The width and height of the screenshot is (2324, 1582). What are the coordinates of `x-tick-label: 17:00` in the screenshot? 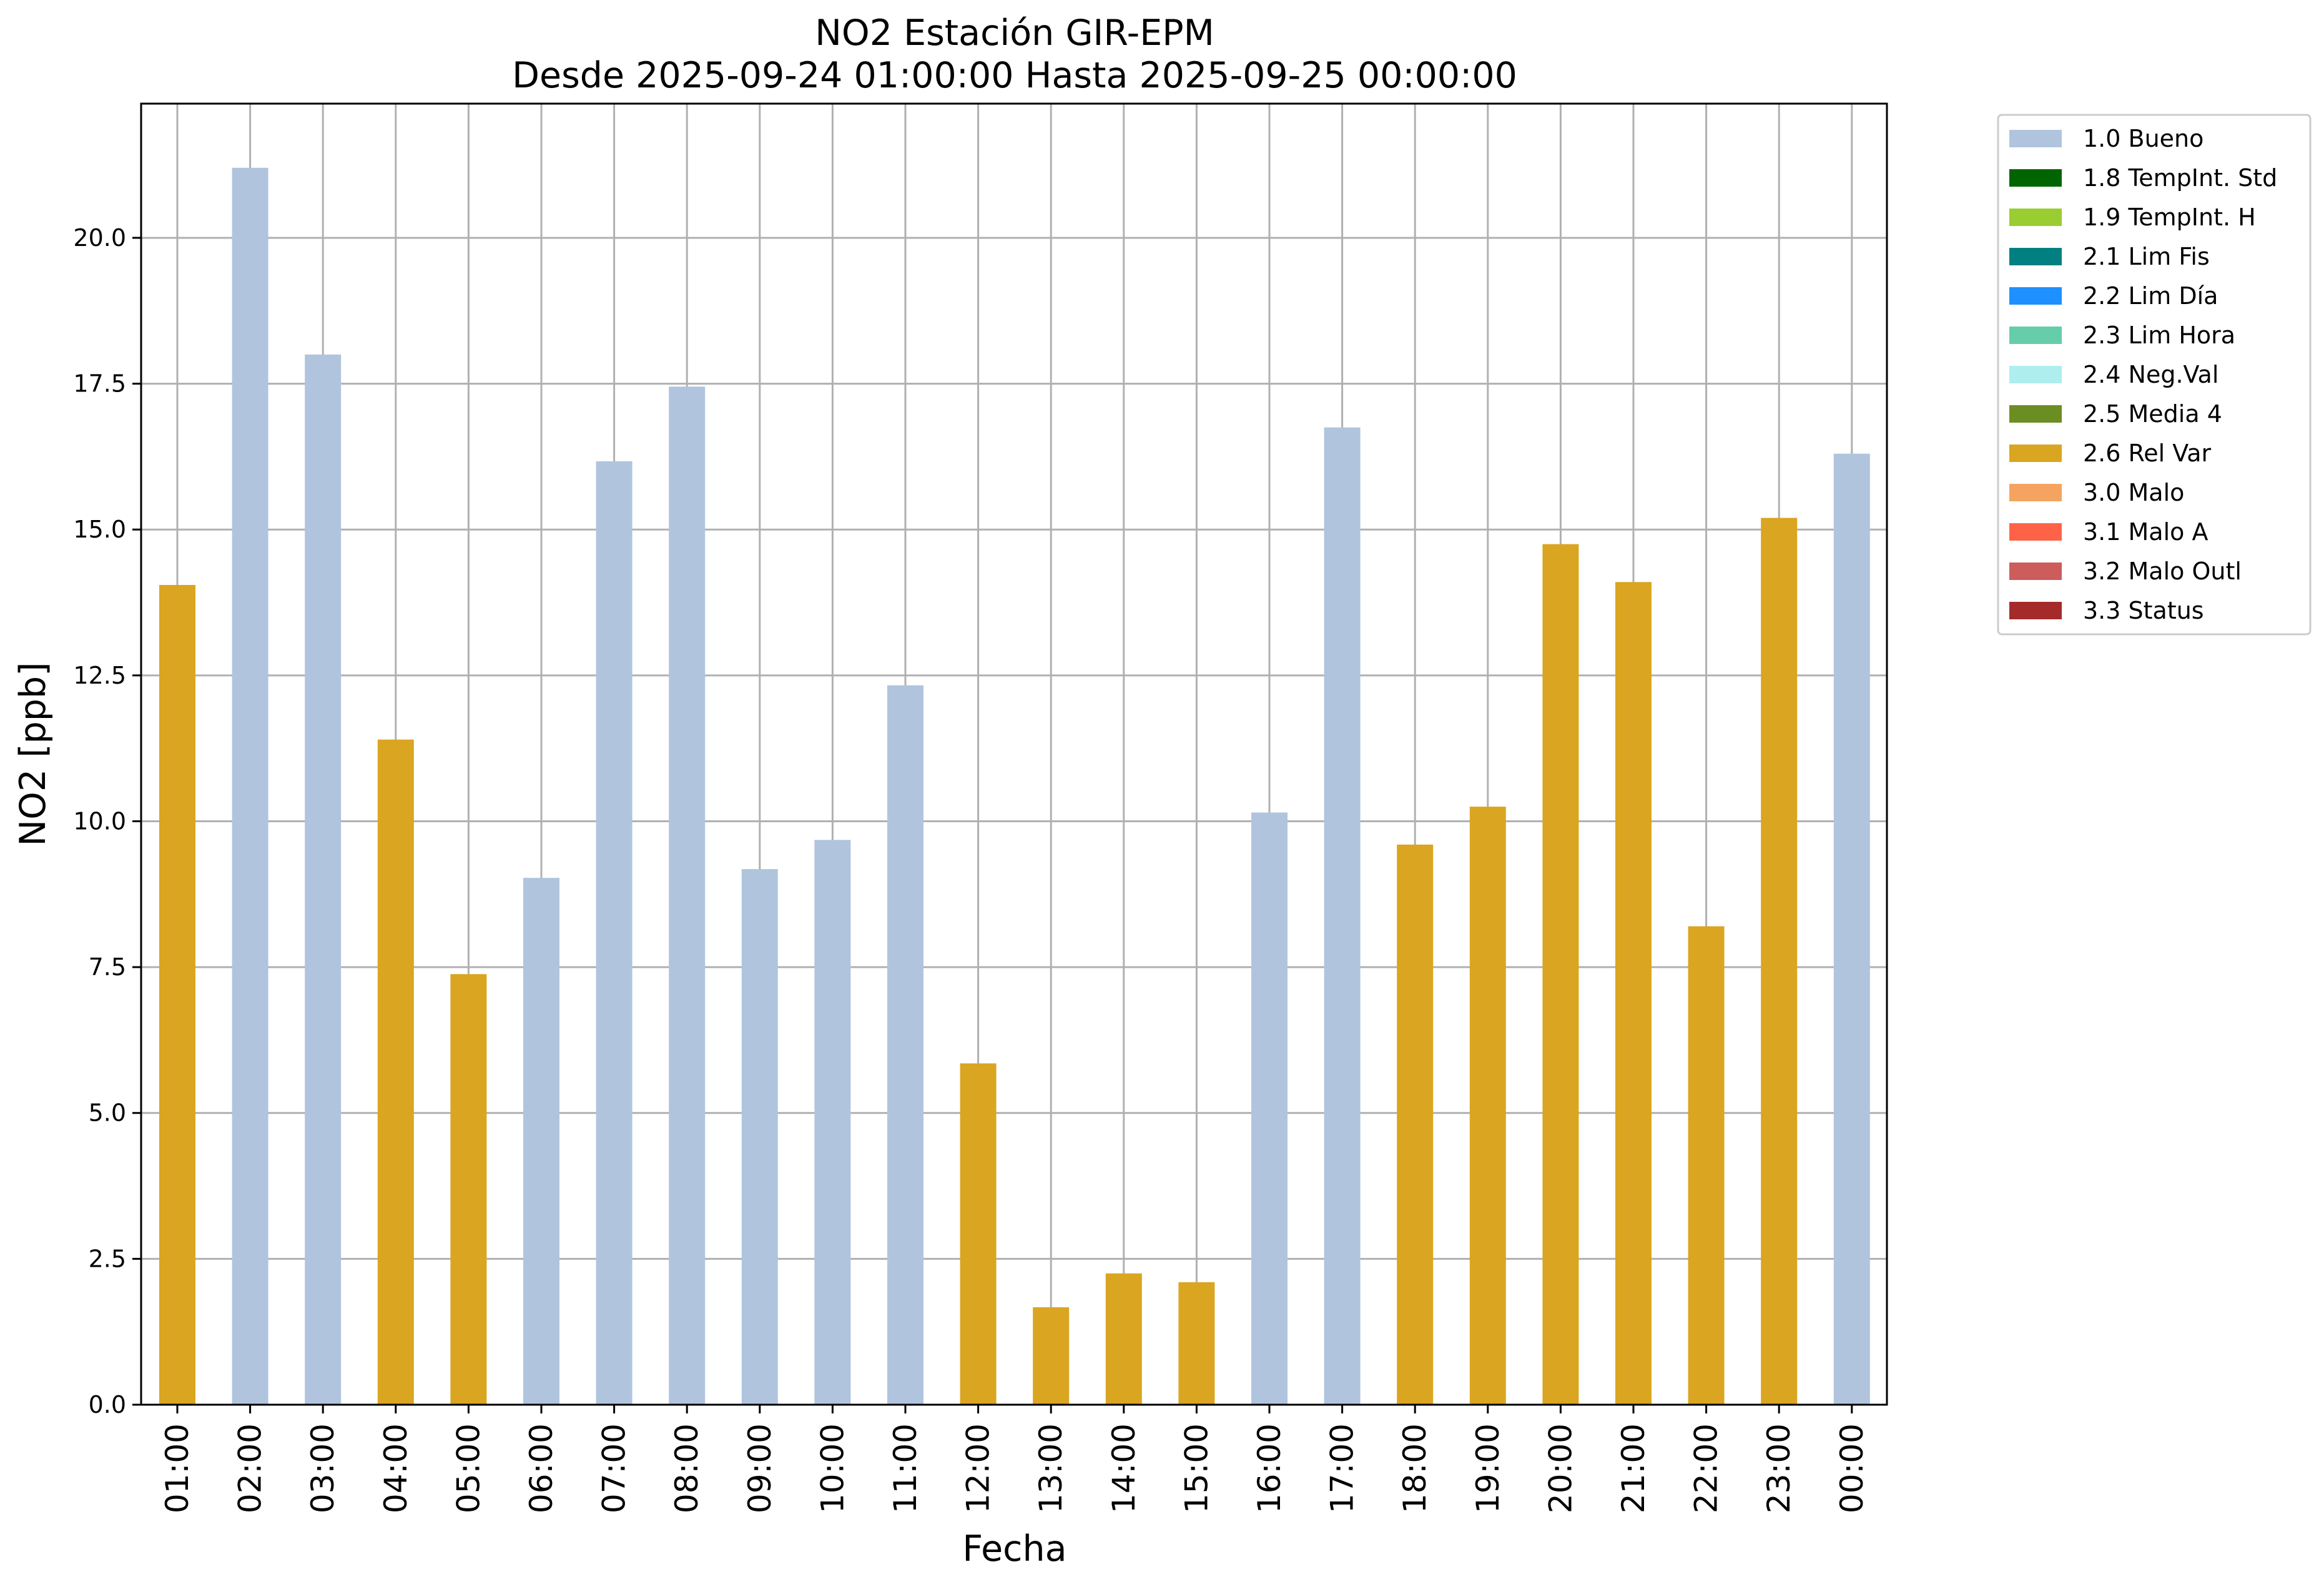 It's located at (1342, 1468).